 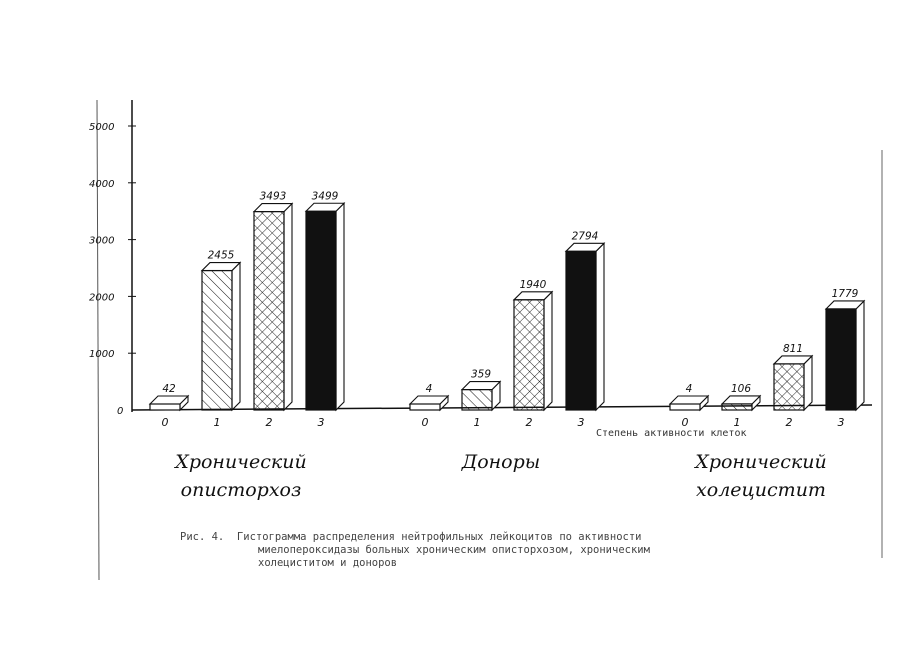 What do you see at coordinates (671, 433) in the screenshot?
I see `x-axis-title: Степень активности клеток` at bounding box center [671, 433].